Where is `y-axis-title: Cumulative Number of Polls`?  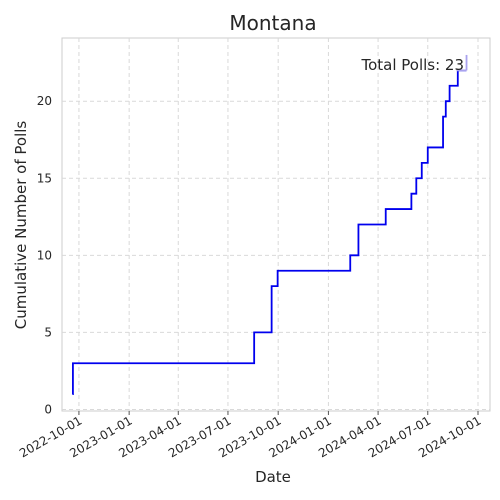
y-axis-title: Cumulative Number of Polls is located at coordinates (21, 225).